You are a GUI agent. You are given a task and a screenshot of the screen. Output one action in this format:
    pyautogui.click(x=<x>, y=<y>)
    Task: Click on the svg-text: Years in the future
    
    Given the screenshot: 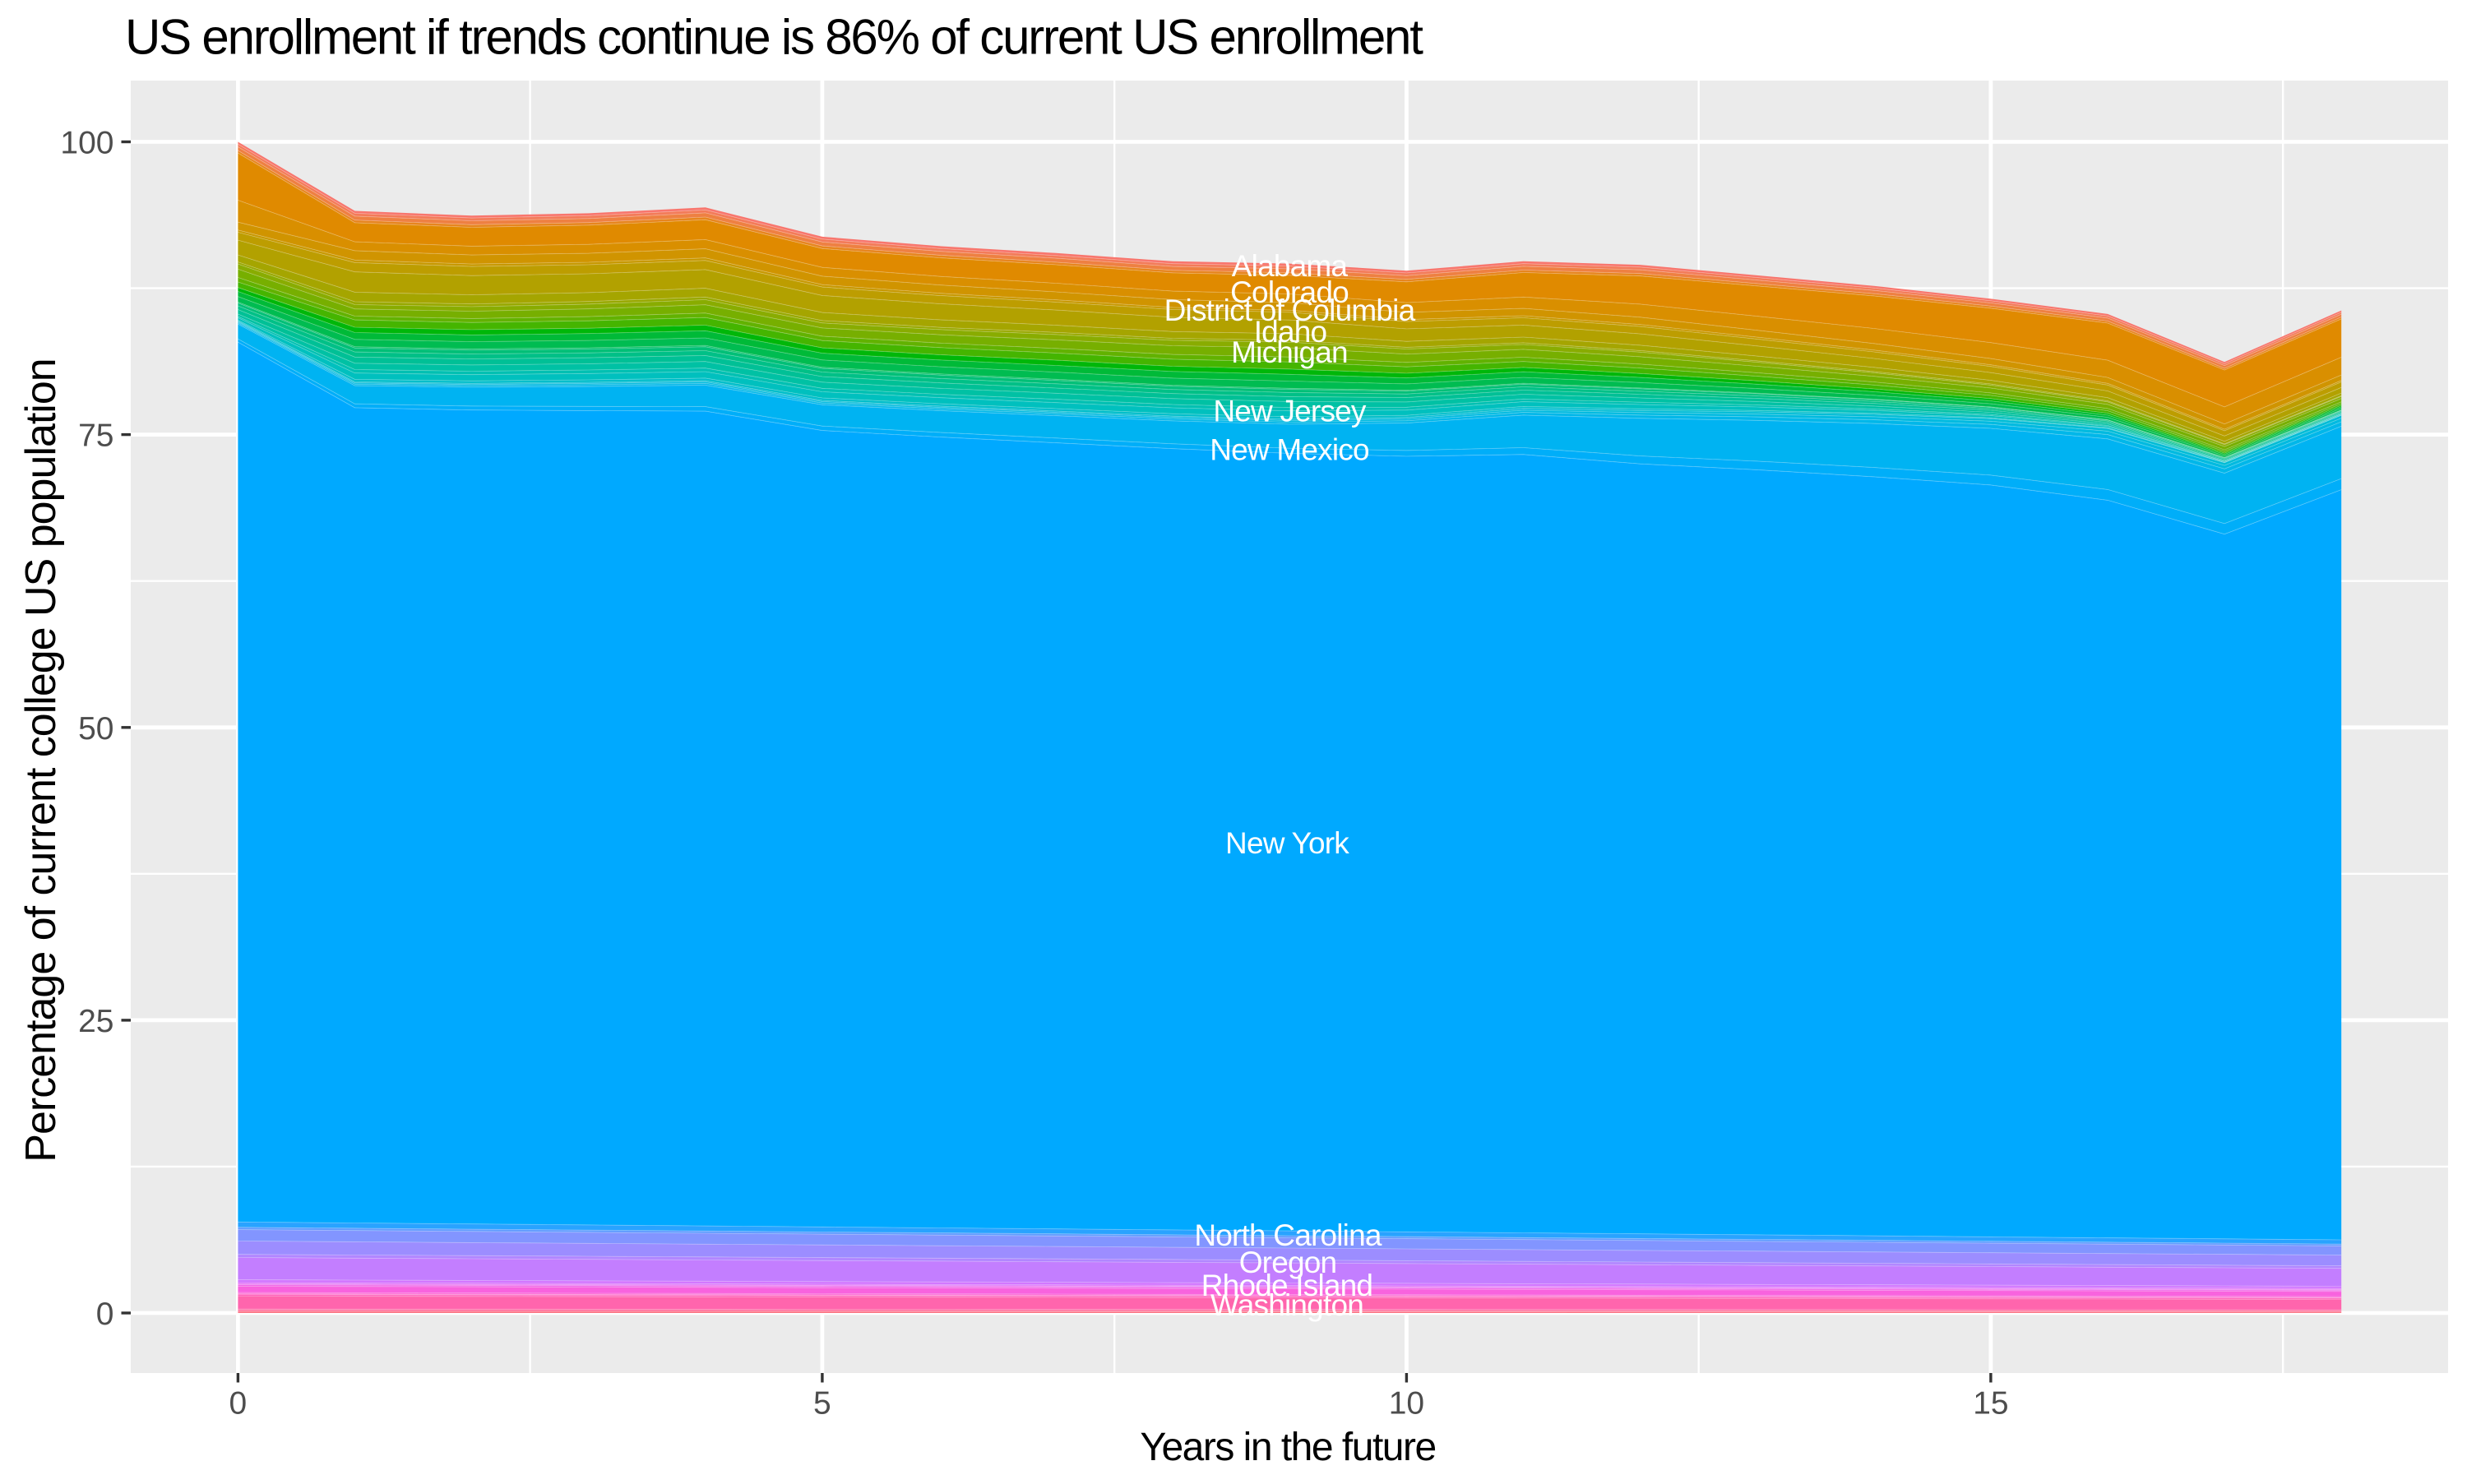 What is the action you would take?
    pyautogui.click(x=1287, y=1448)
    